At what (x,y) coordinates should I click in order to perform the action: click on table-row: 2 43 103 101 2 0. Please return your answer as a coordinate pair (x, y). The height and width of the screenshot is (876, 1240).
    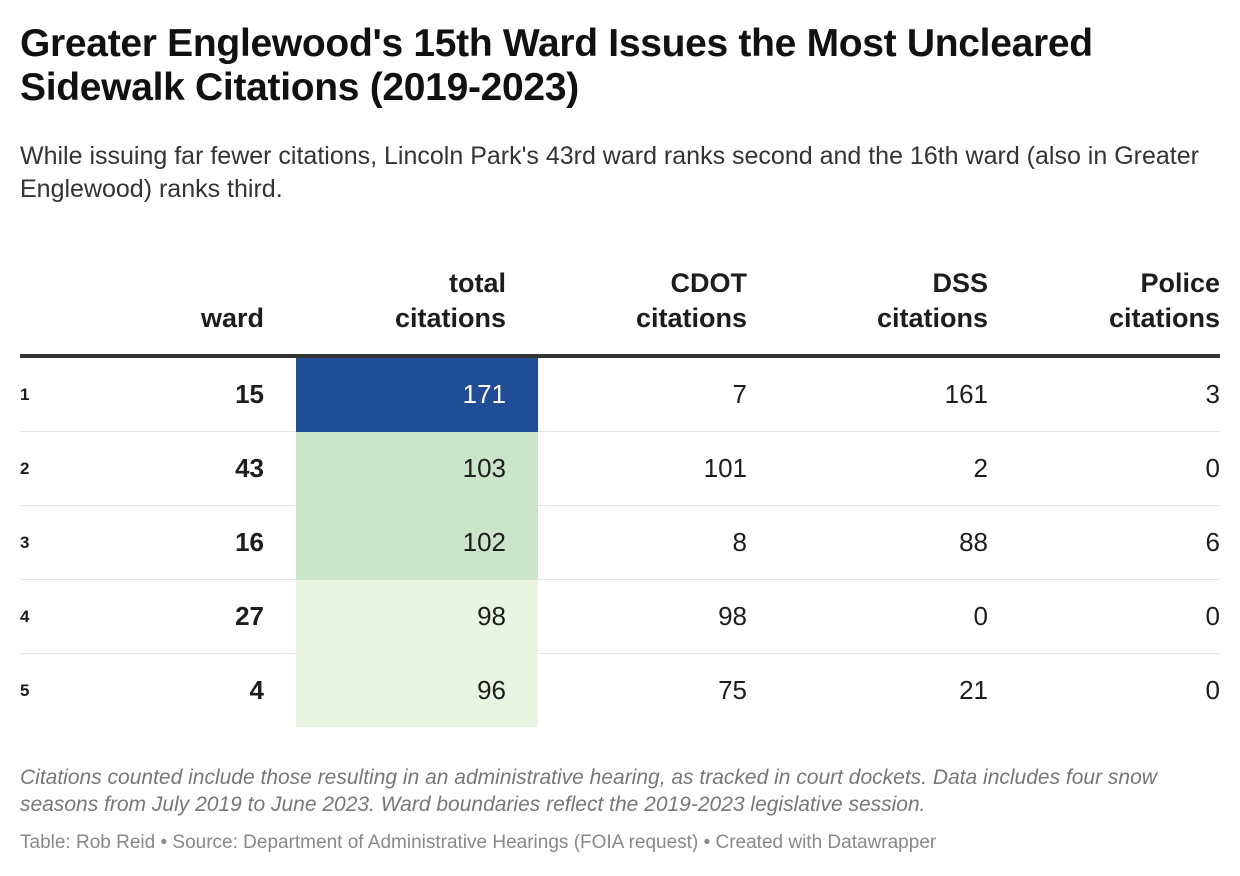
    Looking at the image, I should click on (620, 468).